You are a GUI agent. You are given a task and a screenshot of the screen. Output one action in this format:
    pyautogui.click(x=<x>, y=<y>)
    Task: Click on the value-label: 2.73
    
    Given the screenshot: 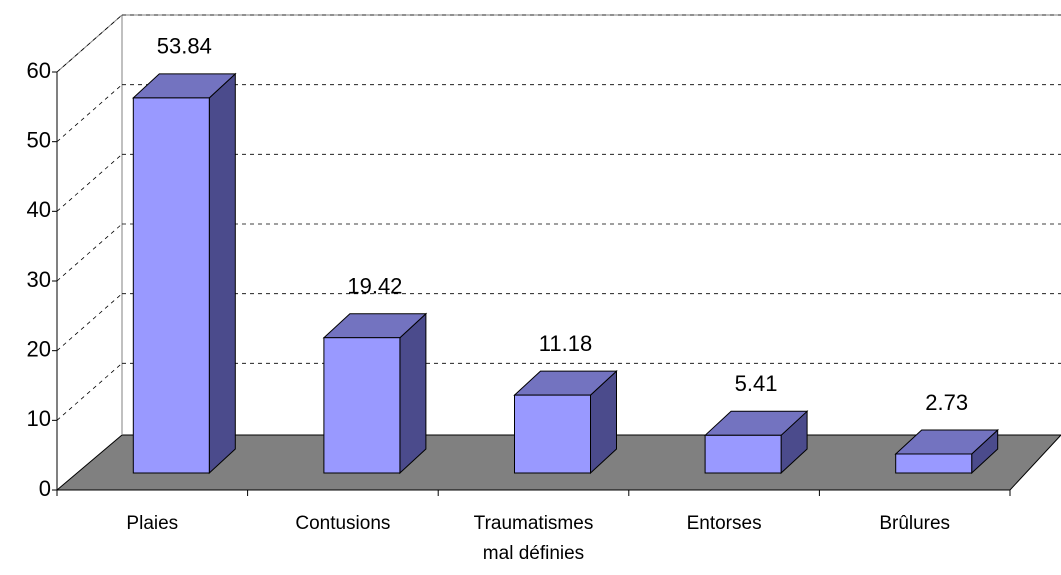 What is the action you would take?
    pyautogui.click(x=946, y=402)
    